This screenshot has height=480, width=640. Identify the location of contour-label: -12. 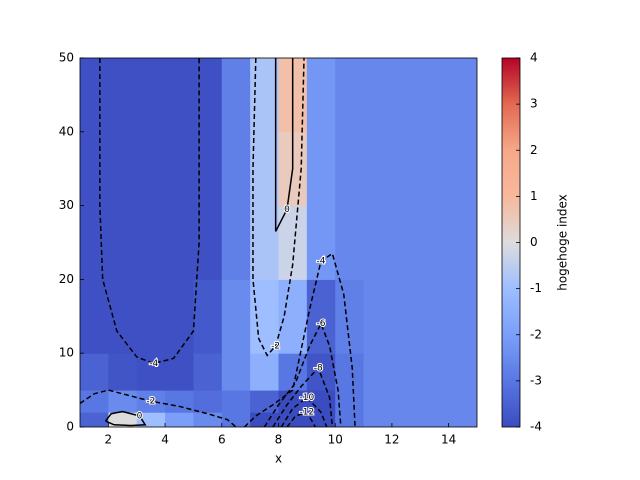
(307, 413).